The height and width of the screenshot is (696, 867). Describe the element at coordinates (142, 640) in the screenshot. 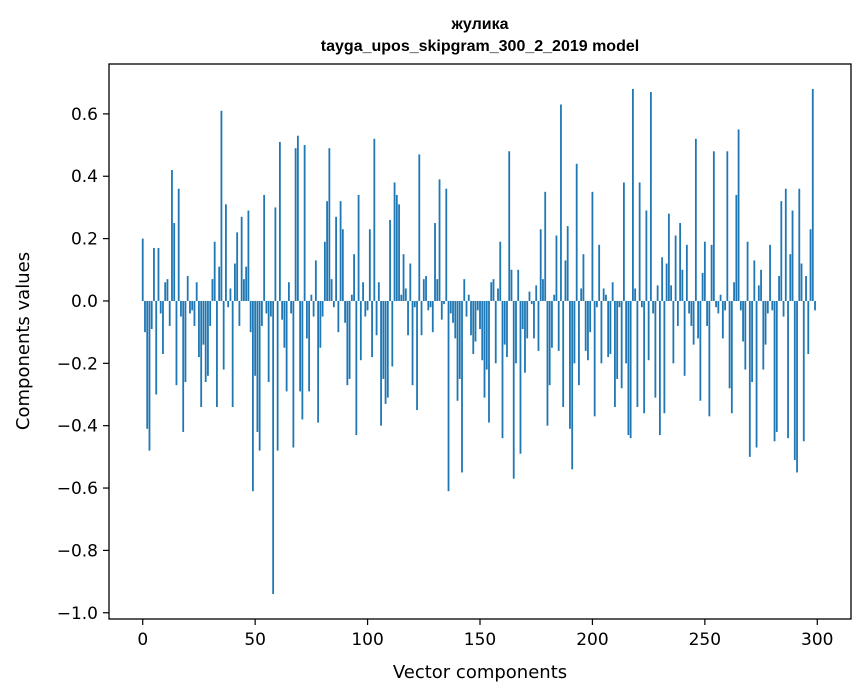

I see `x-tick-label: 0` at that location.